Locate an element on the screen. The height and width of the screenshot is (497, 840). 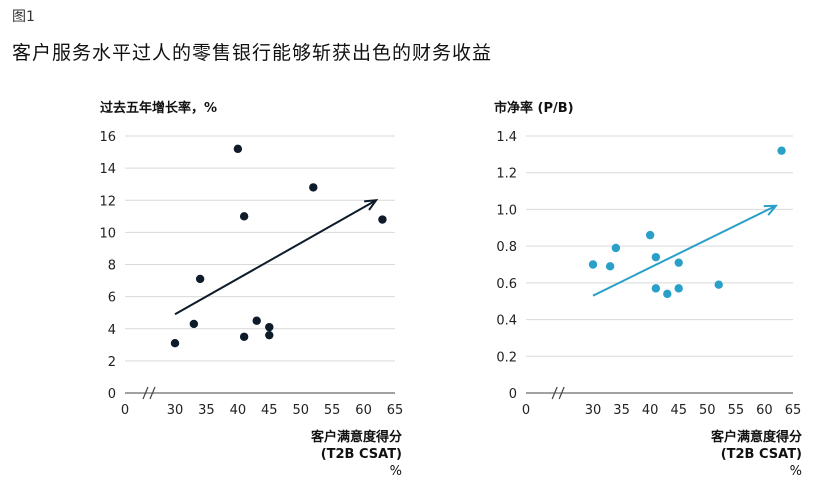
y-tick-label: 12 is located at coordinates (107, 201).